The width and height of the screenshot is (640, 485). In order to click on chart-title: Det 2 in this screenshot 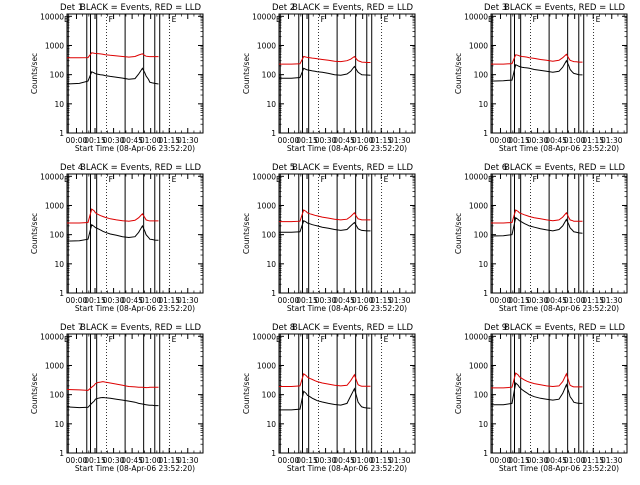, I will do `click(283, 8)`.